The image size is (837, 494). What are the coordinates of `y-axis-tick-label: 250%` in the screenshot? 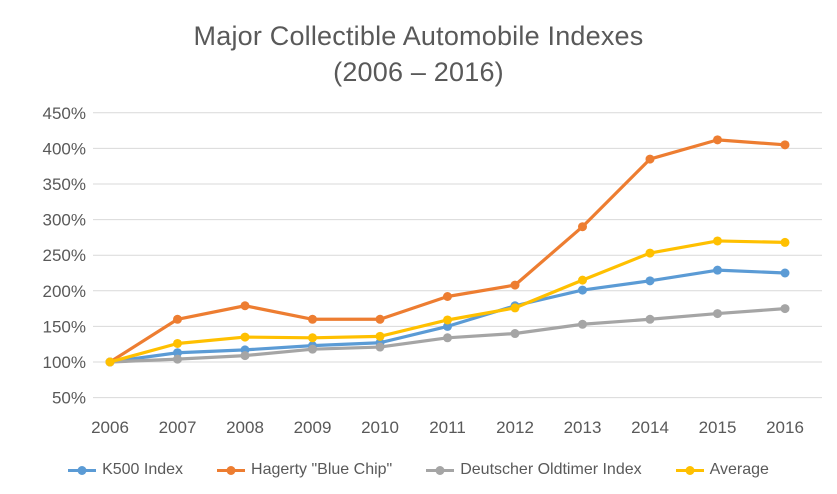 It's located at (64, 255).